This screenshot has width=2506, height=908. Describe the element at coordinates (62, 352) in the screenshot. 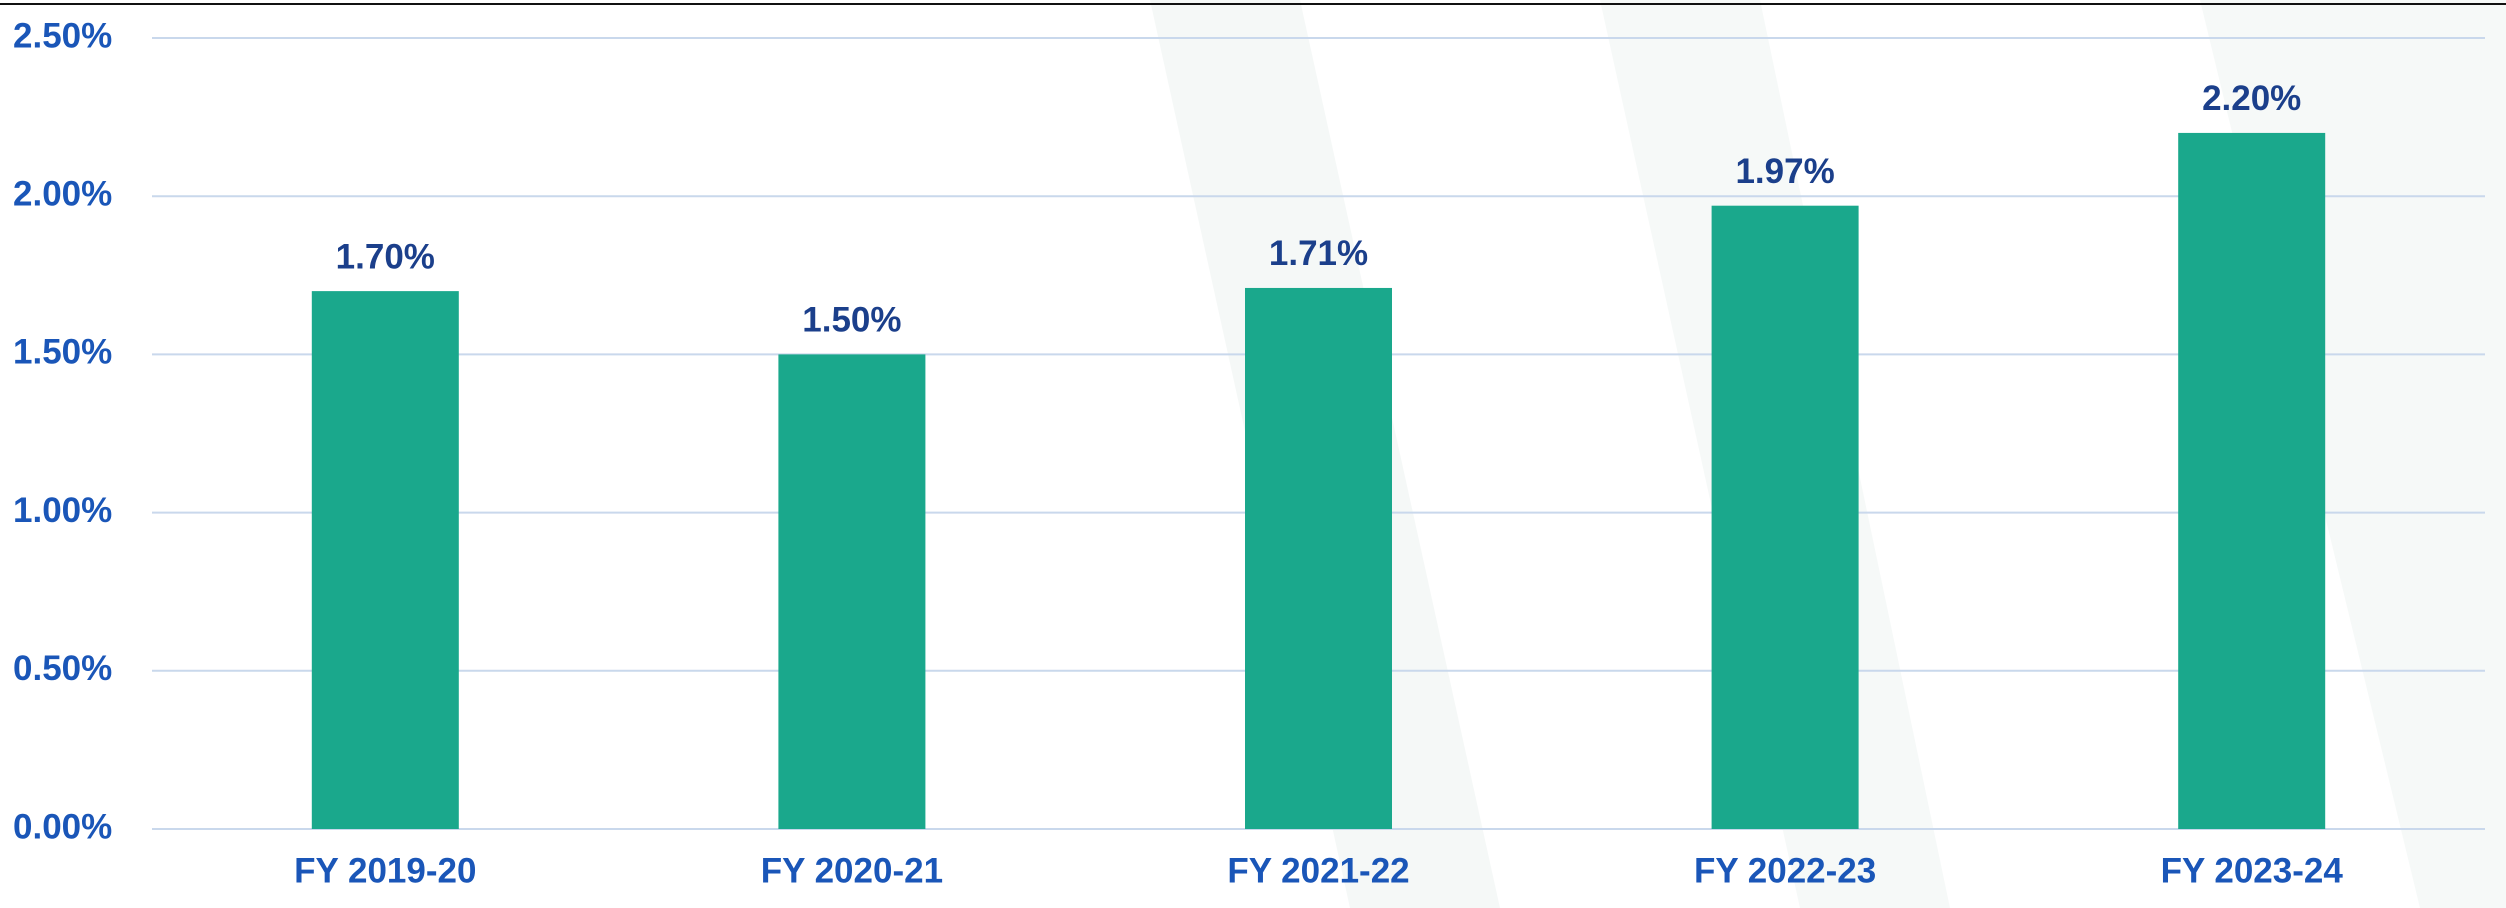

I see `y-tick-label: 1.50%` at that location.